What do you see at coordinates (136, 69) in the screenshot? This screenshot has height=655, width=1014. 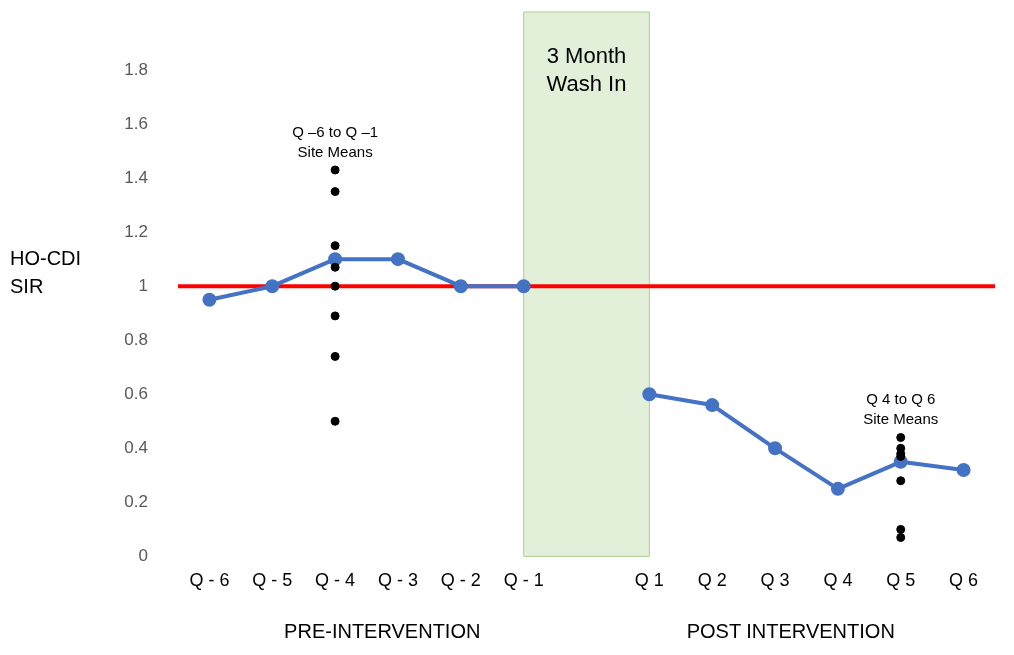 I see `y-tick-label: 1.8` at bounding box center [136, 69].